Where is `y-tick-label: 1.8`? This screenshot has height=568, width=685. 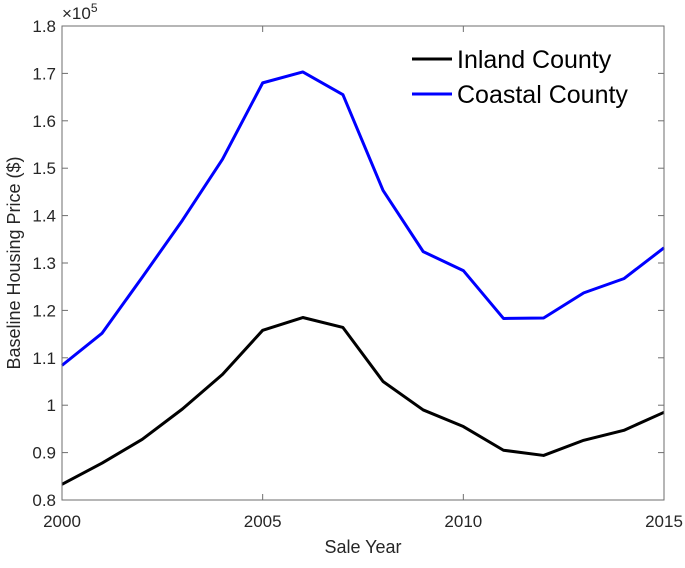 y-tick-label: 1.8 is located at coordinates (44, 26).